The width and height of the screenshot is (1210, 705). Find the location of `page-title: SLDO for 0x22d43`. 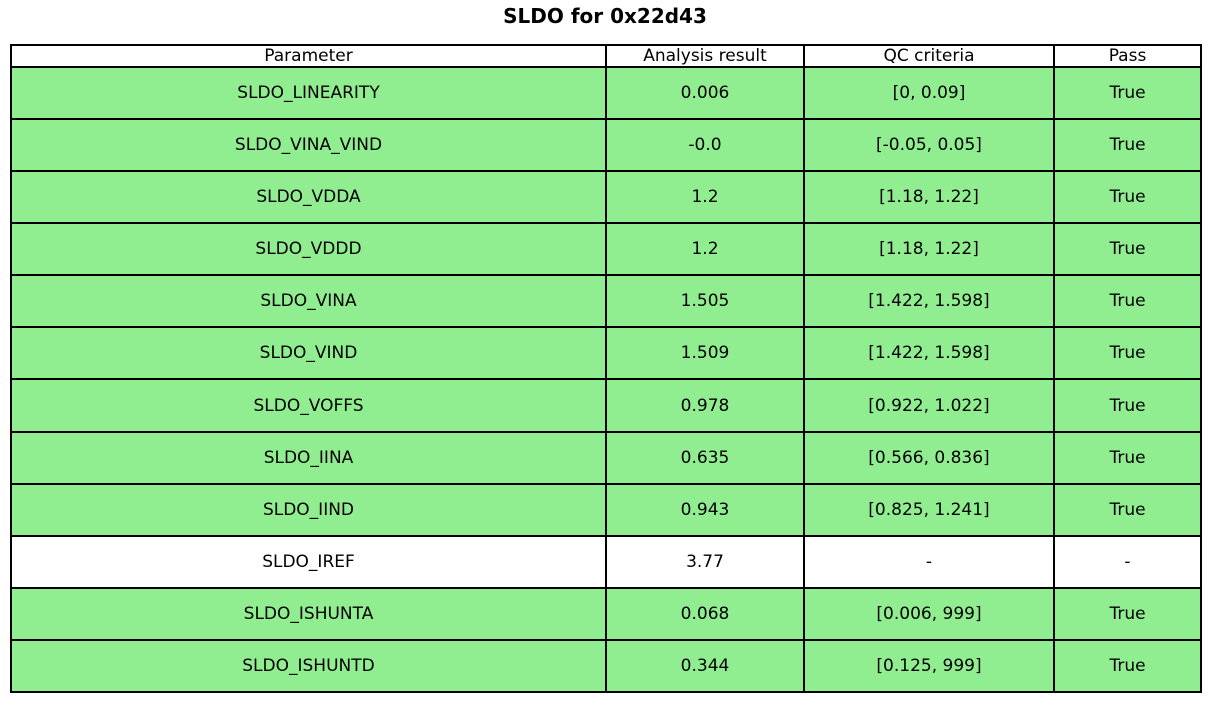

page-title: SLDO for 0x22d43 is located at coordinates (605, 16).